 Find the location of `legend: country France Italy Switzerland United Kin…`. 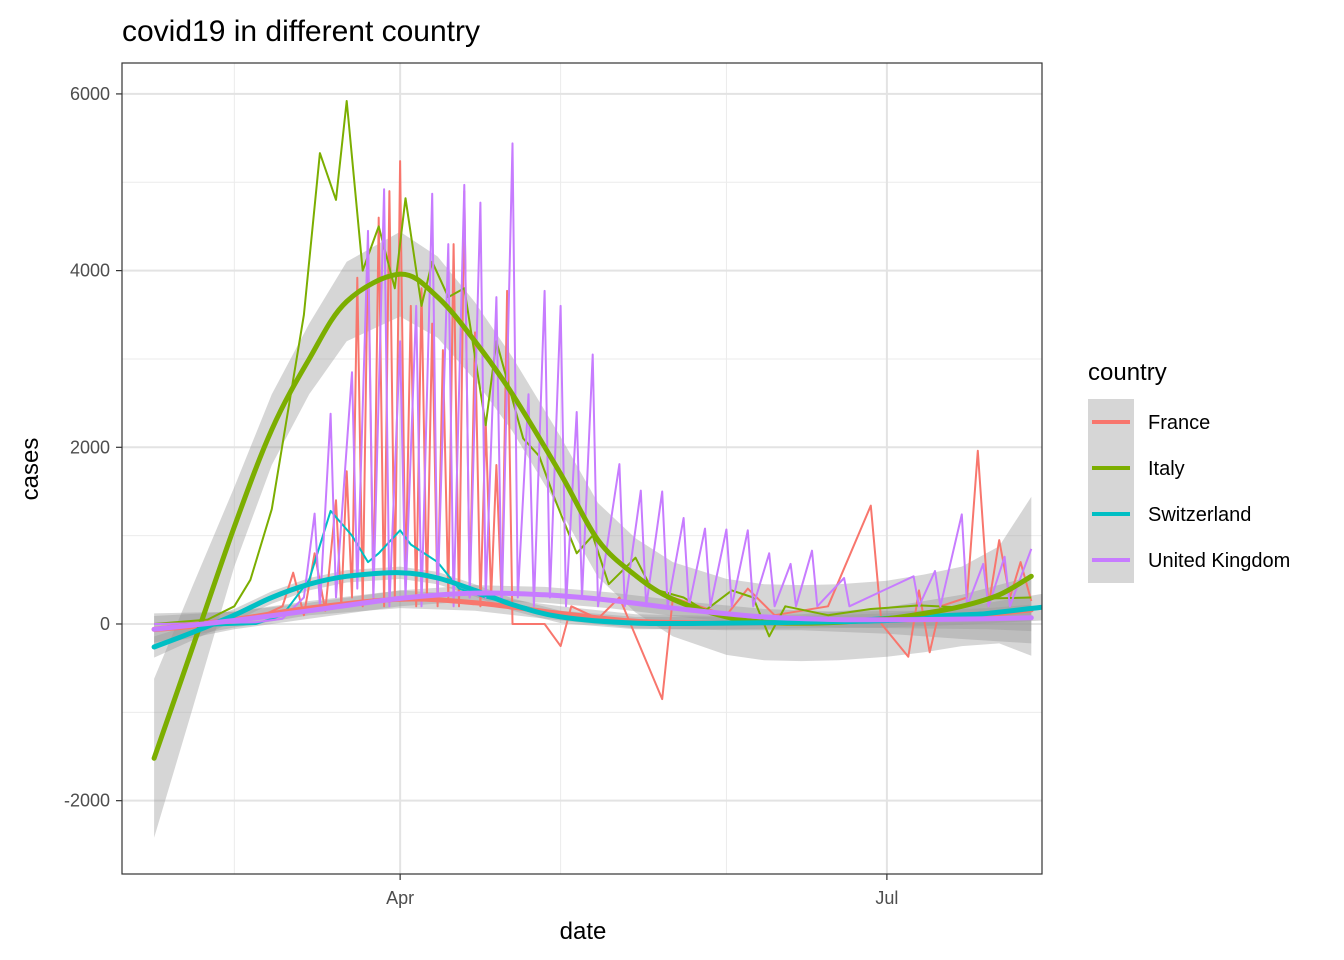

legend: country France Italy Switzerland United Kin… is located at coordinates (1189, 471).